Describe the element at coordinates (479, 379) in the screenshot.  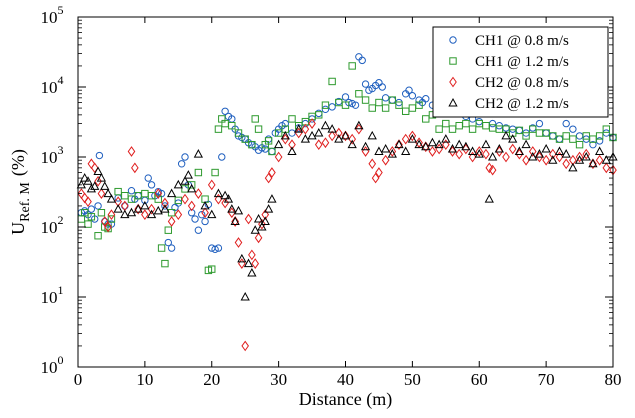
I see `x-tick-label: 60` at that location.